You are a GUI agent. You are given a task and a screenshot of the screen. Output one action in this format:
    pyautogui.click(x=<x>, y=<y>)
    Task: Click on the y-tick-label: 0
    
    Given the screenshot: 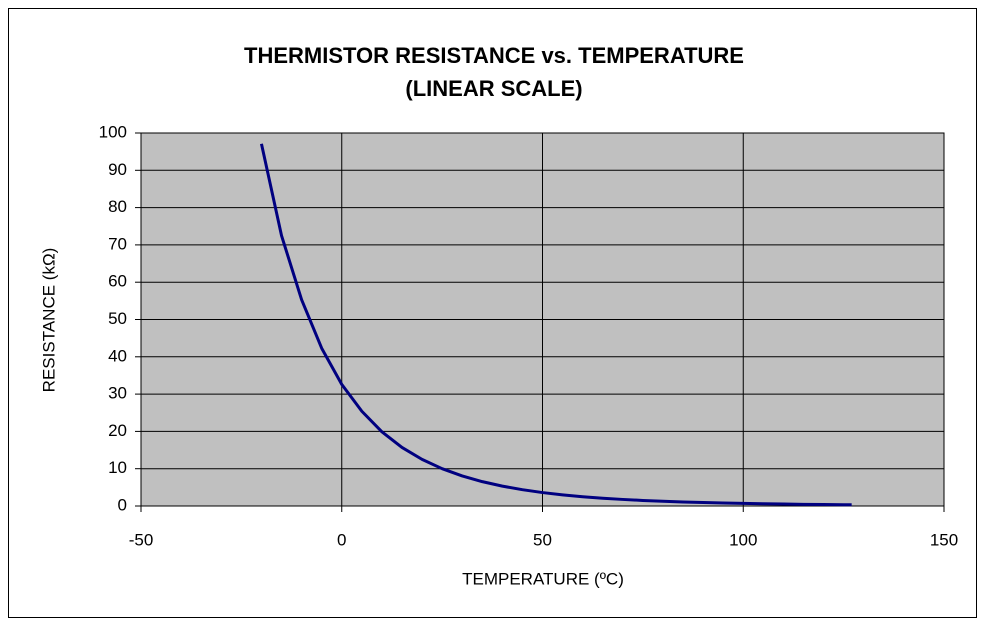 What is the action you would take?
    pyautogui.click(x=122, y=504)
    